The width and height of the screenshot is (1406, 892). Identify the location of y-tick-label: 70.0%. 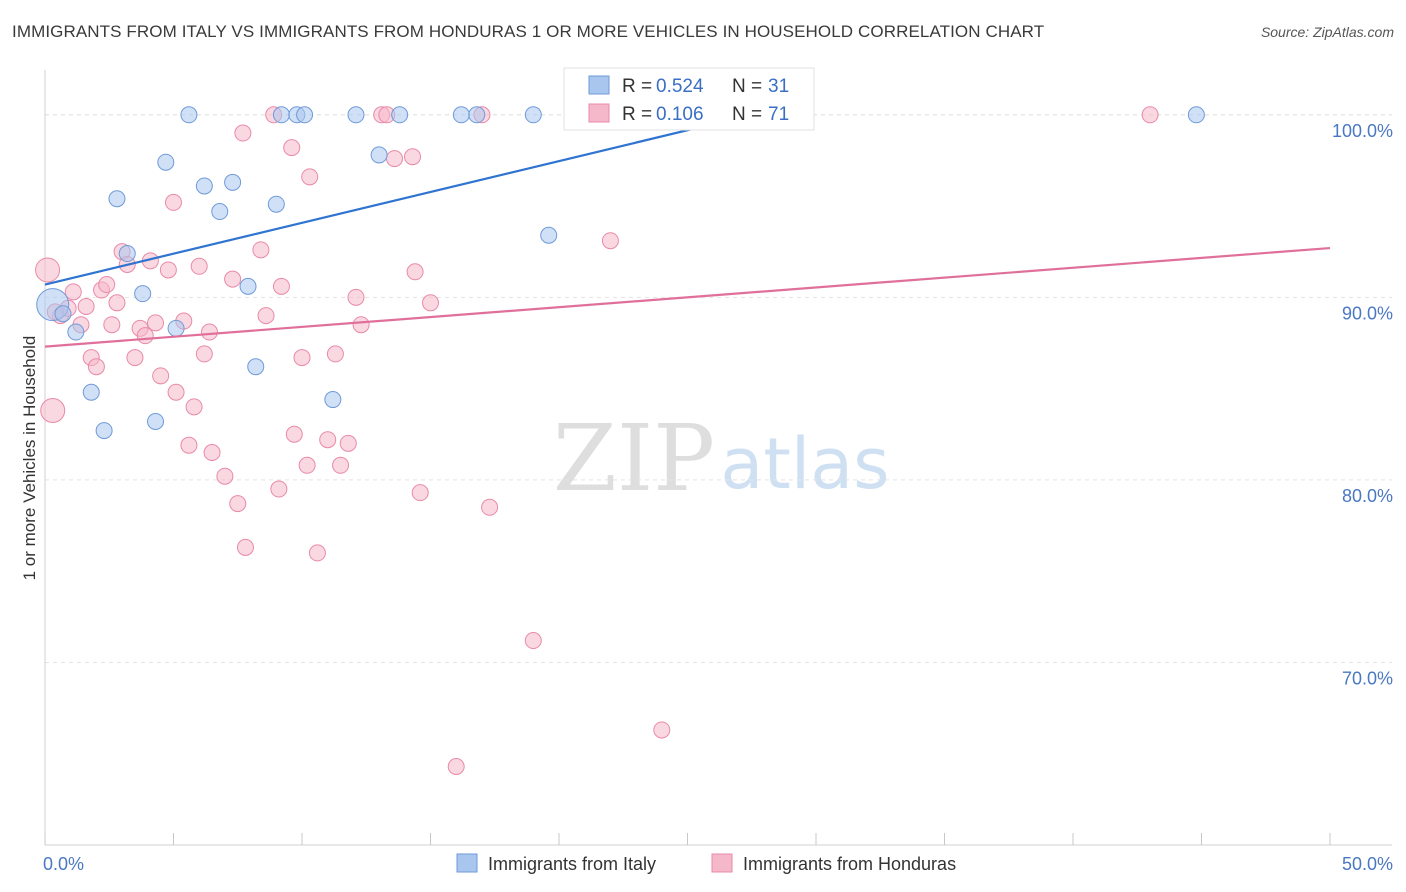
(1367, 678).